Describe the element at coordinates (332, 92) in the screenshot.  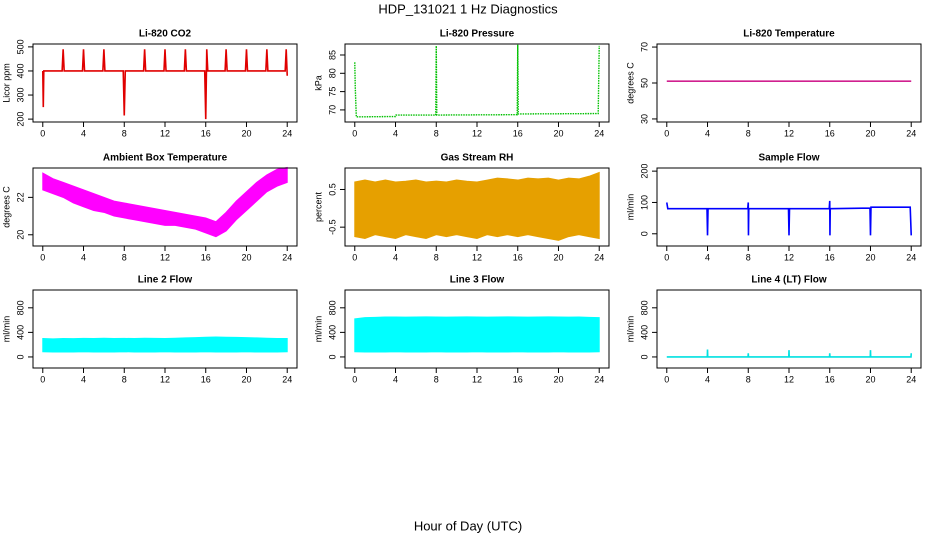
I see `y-tick-label: 75` at that location.